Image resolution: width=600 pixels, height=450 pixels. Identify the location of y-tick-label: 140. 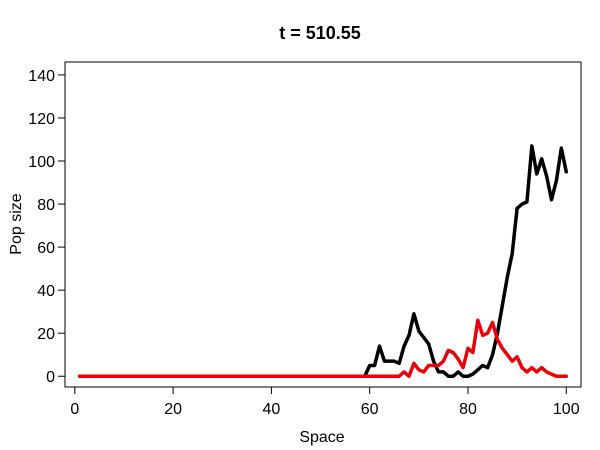
(41, 76).